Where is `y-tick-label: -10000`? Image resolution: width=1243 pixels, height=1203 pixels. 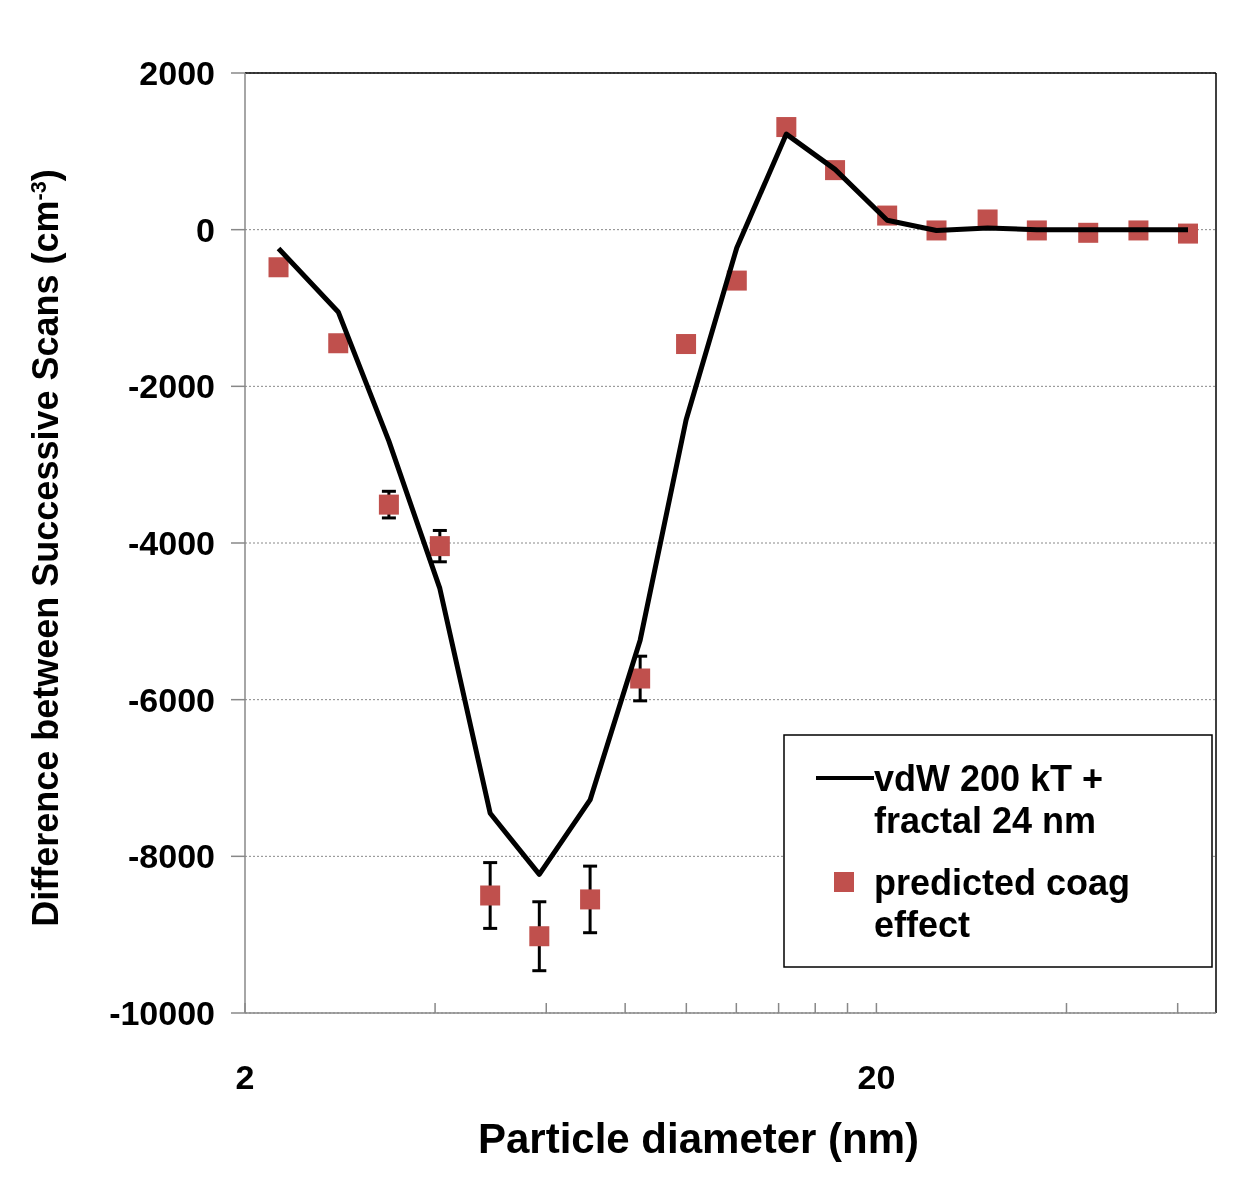 y-tick-label: -10000 is located at coordinates (162, 1012).